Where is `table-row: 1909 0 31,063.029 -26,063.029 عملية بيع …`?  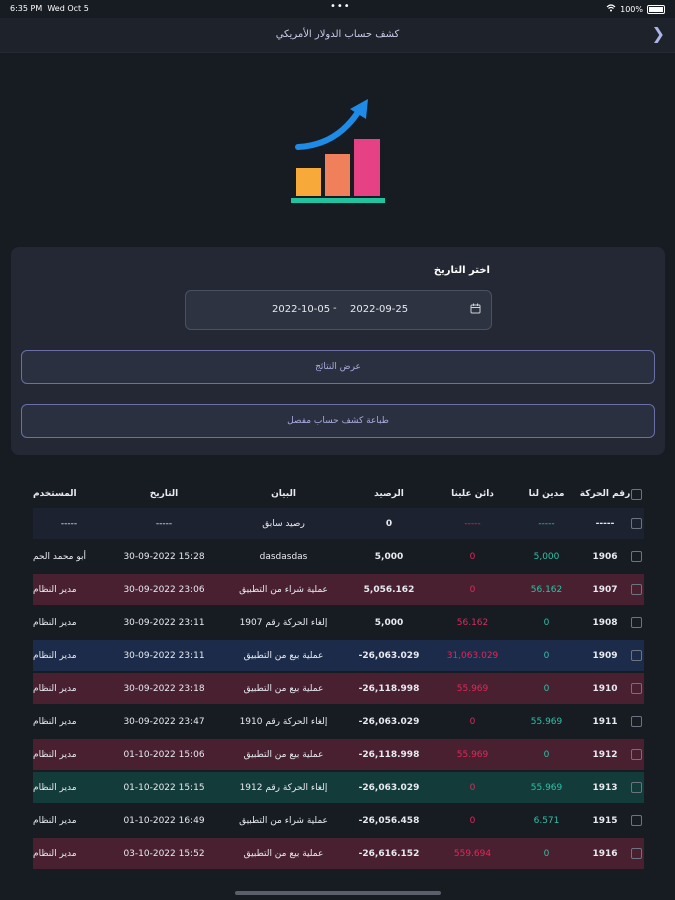
table-row: 1909 0 31,063.029 -26,063.029 عملية بيع … is located at coordinates (338, 655).